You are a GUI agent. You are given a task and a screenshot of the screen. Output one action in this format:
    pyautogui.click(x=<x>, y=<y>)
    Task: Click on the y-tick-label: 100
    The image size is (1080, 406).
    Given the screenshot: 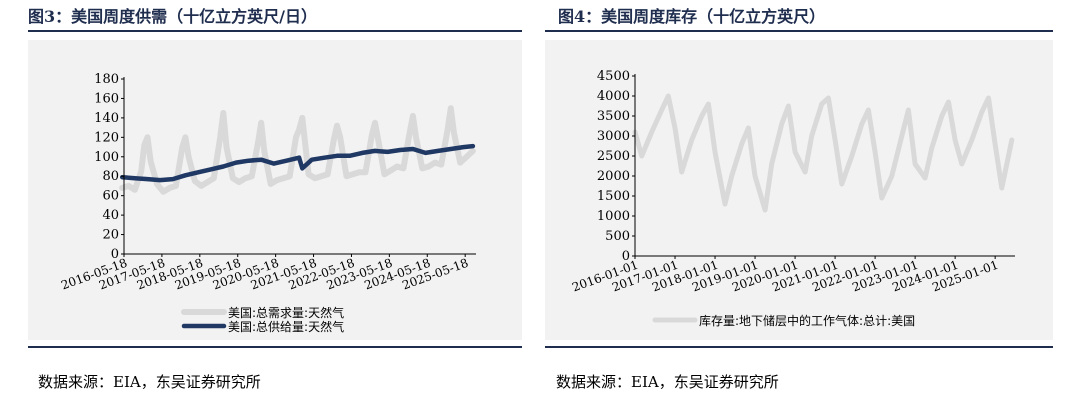 What is the action you would take?
    pyautogui.click(x=106, y=157)
    